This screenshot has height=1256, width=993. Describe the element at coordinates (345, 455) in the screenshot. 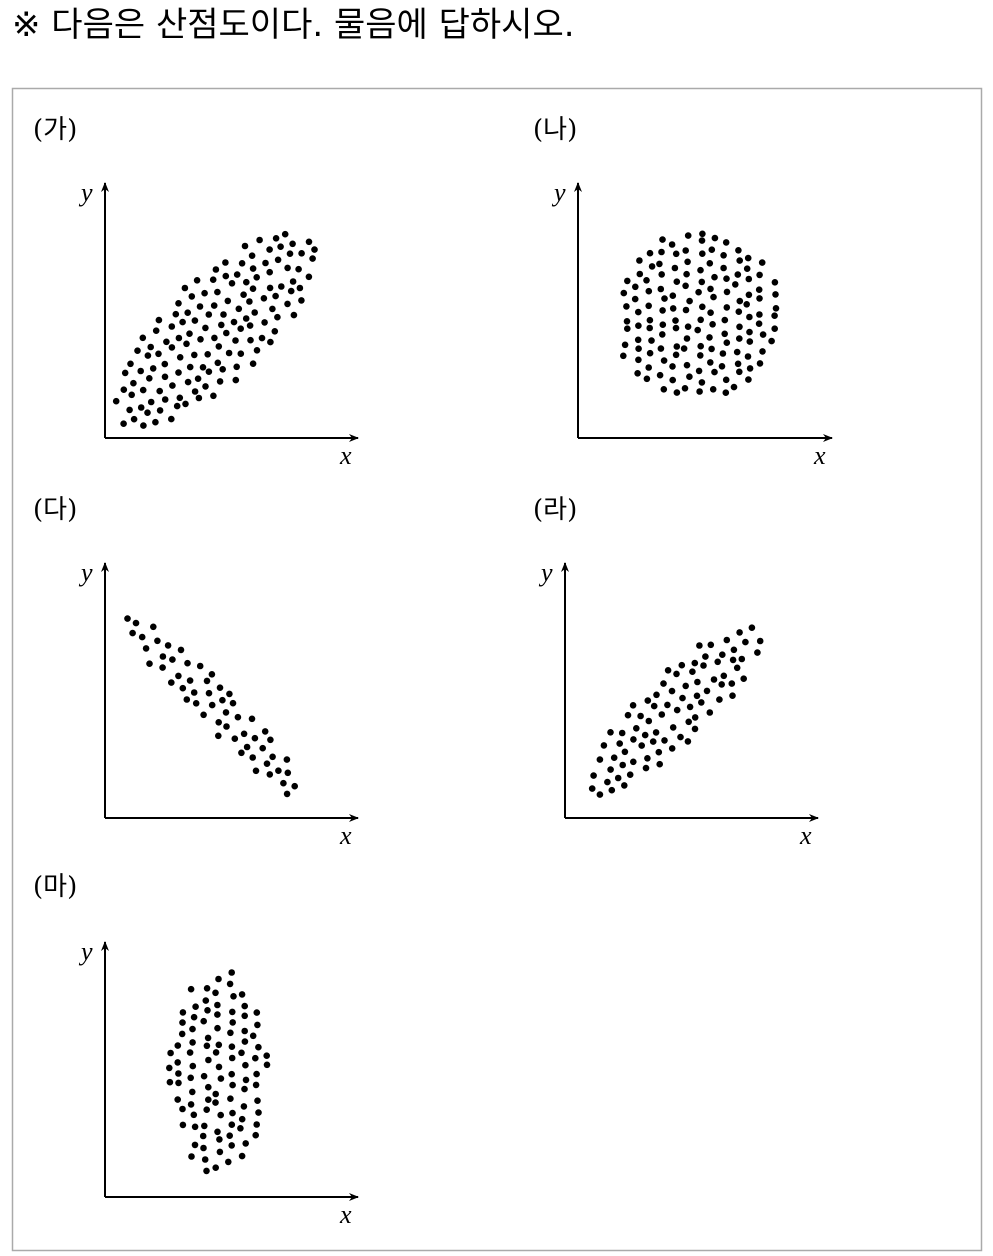

I see `x-axis-label: x` at that location.